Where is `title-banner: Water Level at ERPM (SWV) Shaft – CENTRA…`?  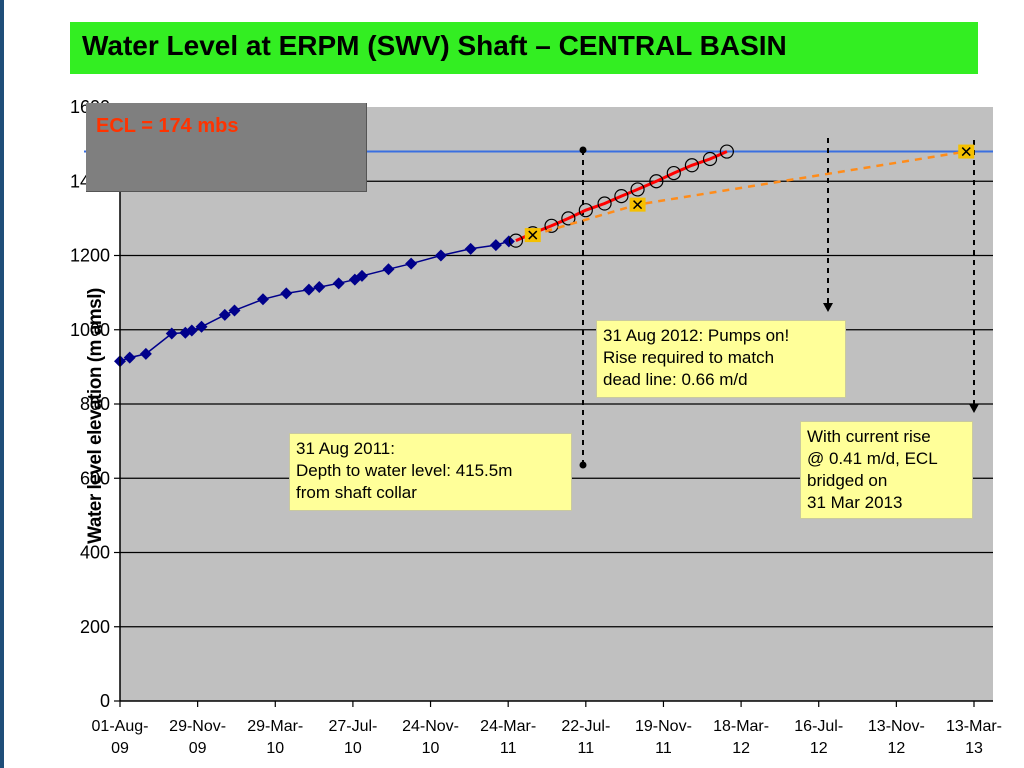
title-banner: Water Level at ERPM (SWV) Shaft – CENTRA… is located at coordinates (524, 48).